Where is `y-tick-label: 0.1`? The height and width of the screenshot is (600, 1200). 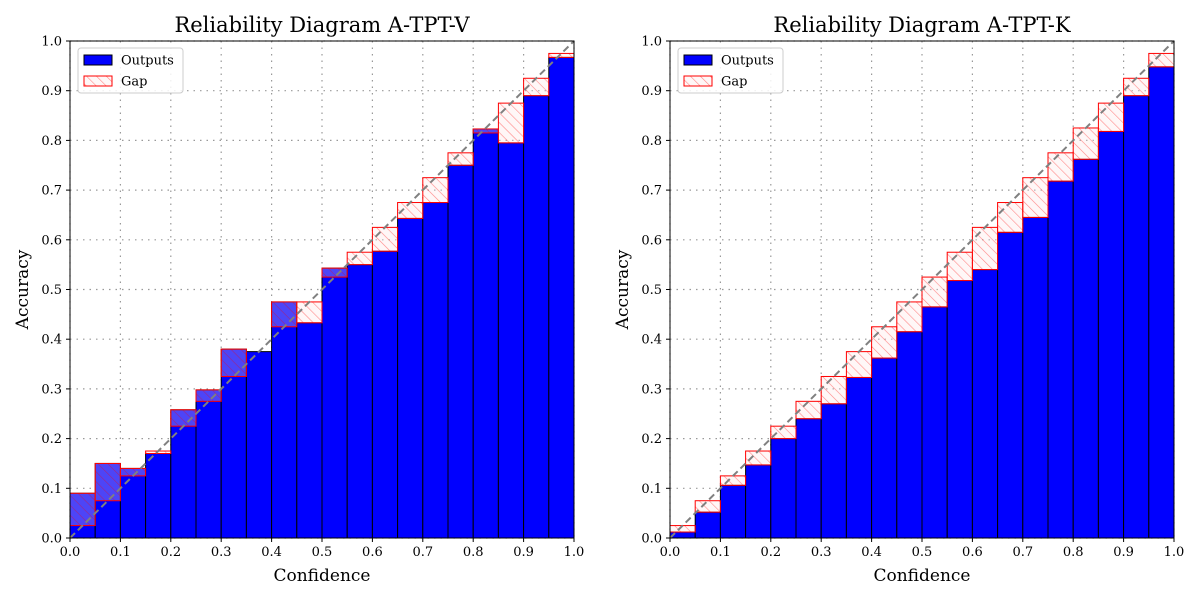 y-tick-label: 0.1 is located at coordinates (51, 489).